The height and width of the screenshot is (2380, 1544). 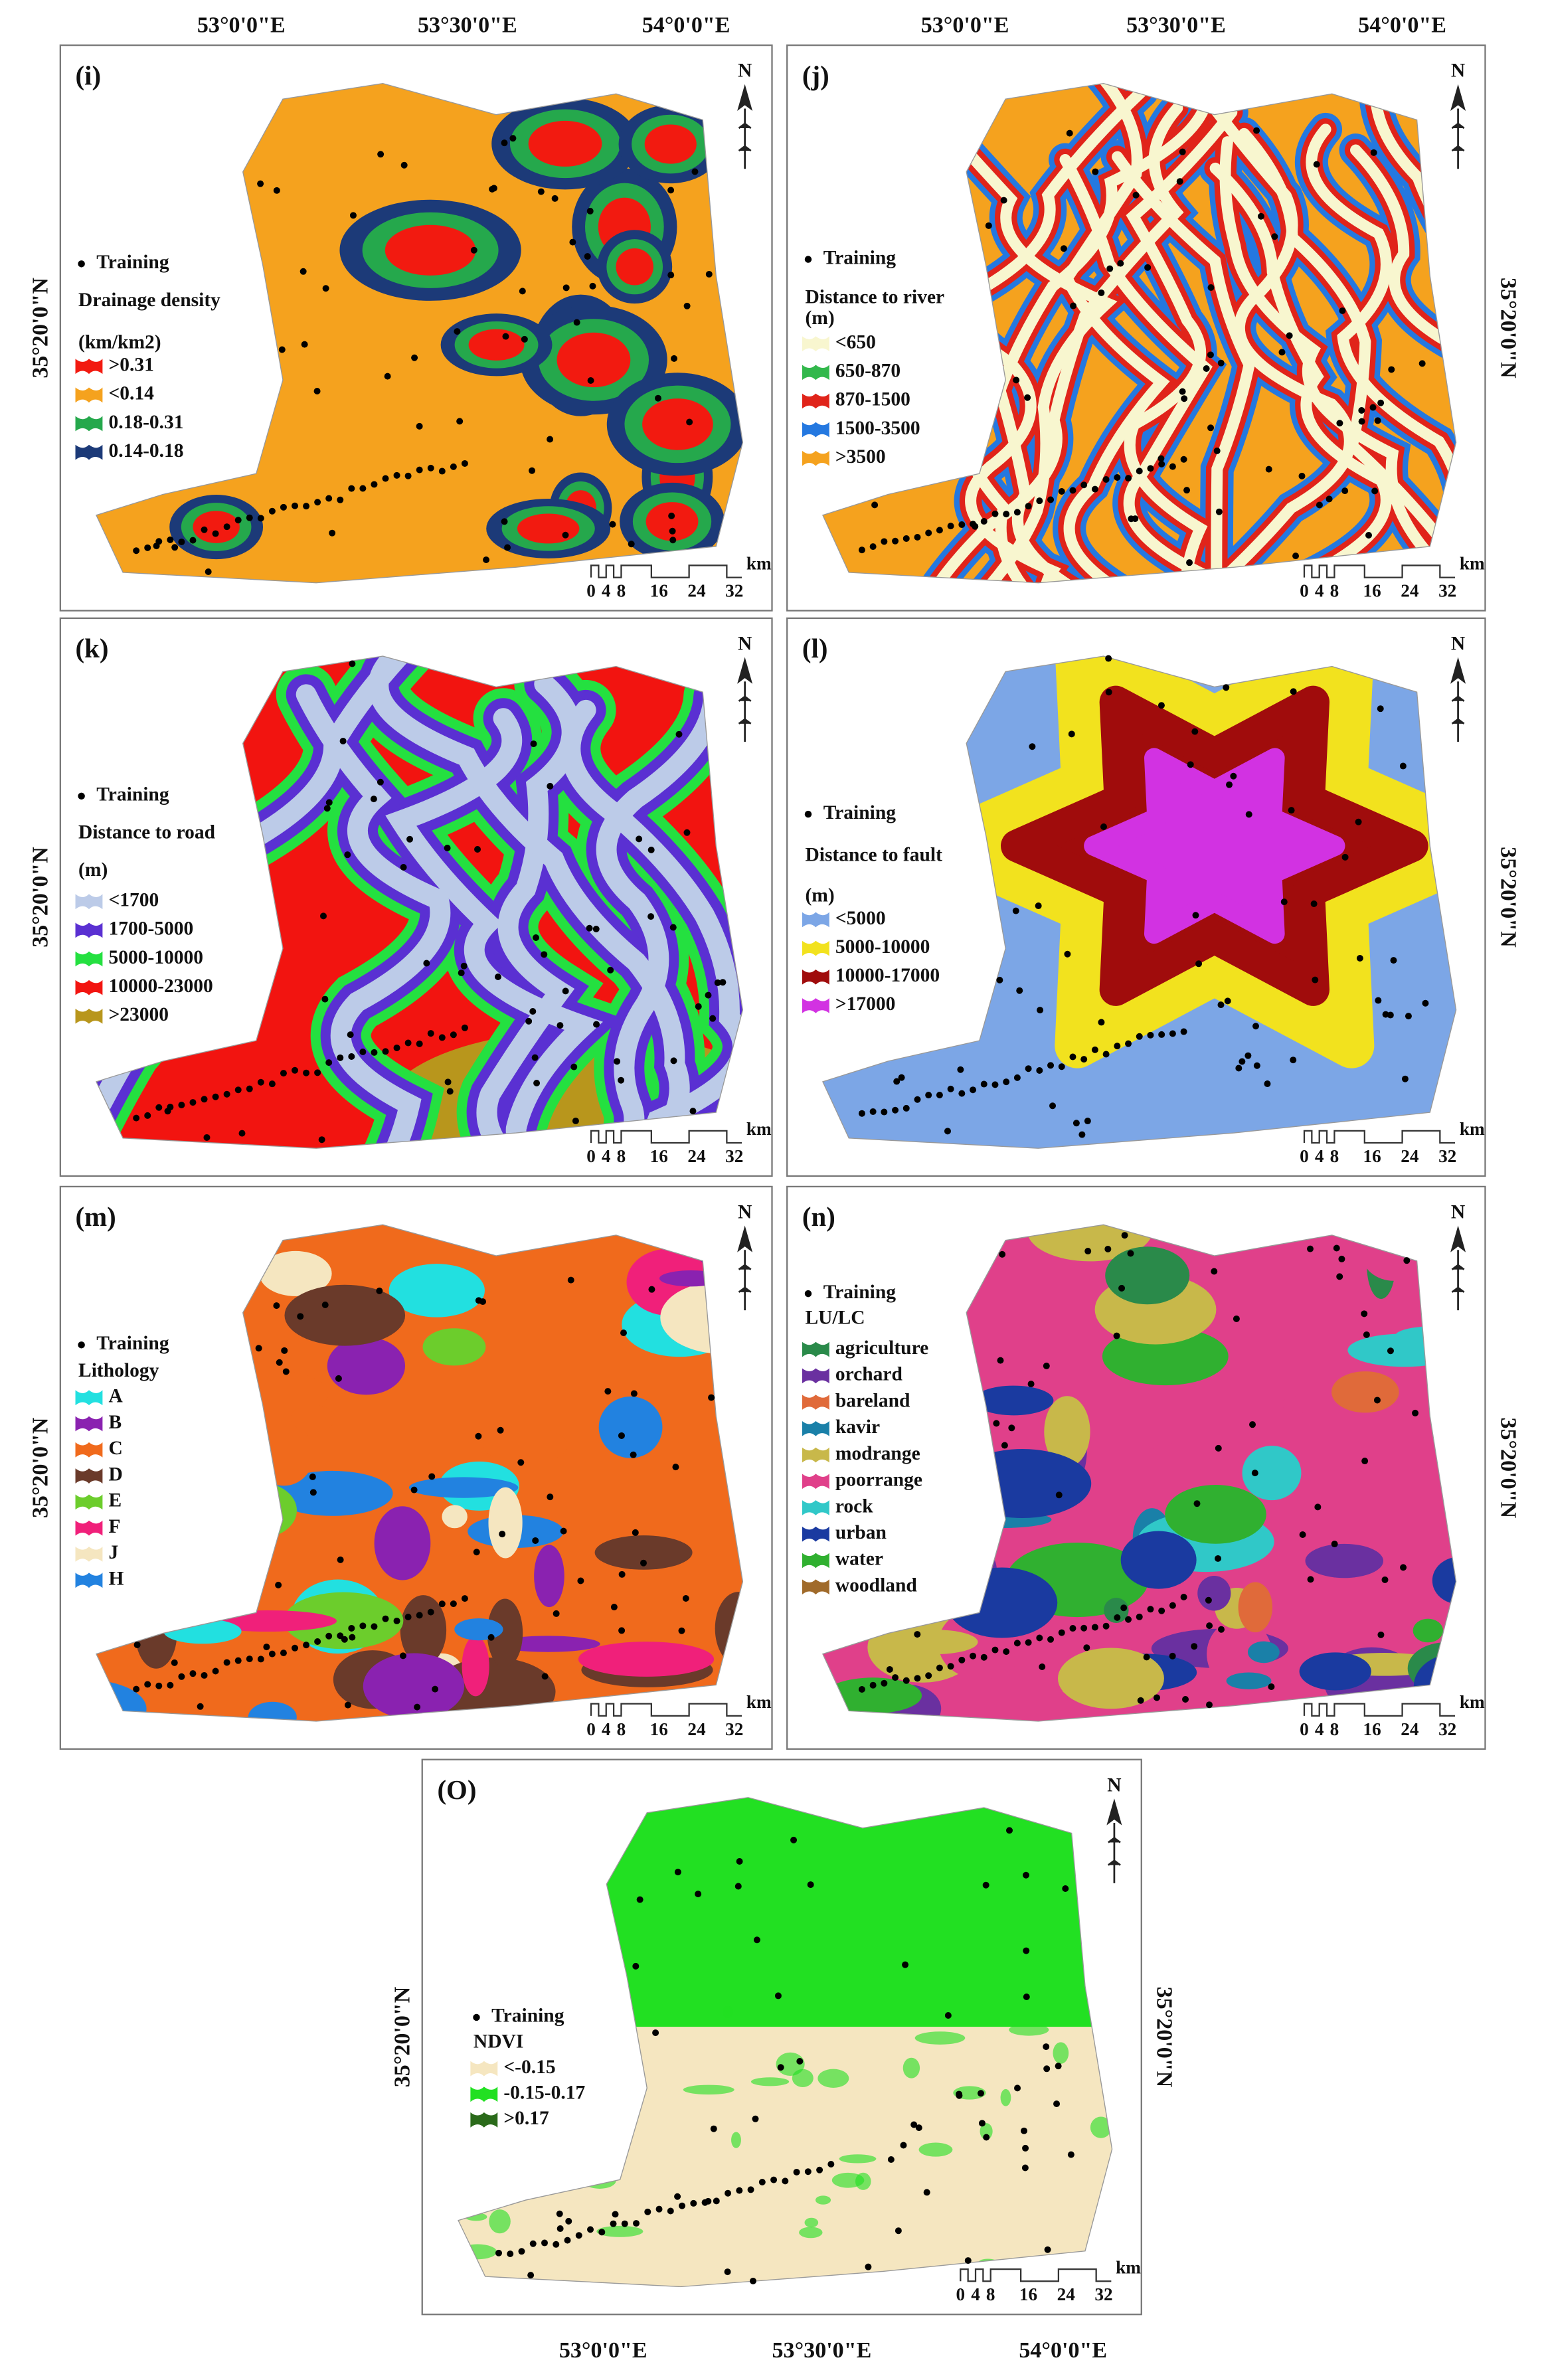 What do you see at coordinates (1458, 1268) in the screenshot?
I see `north-arrow` at bounding box center [1458, 1268].